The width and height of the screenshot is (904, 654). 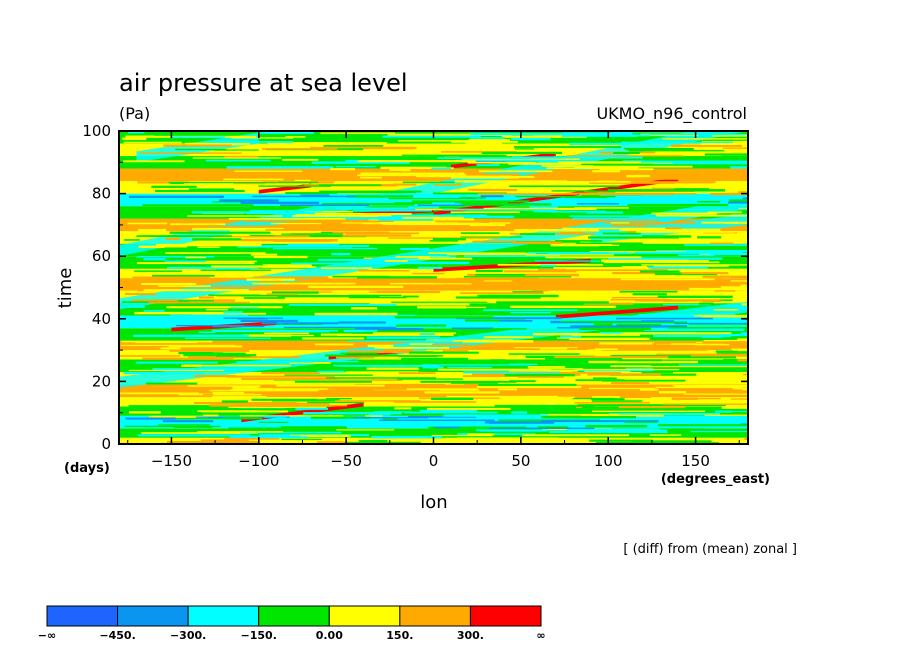 What do you see at coordinates (520, 461) in the screenshot?
I see `x-tick-label: 50` at bounding box center [520, 461].